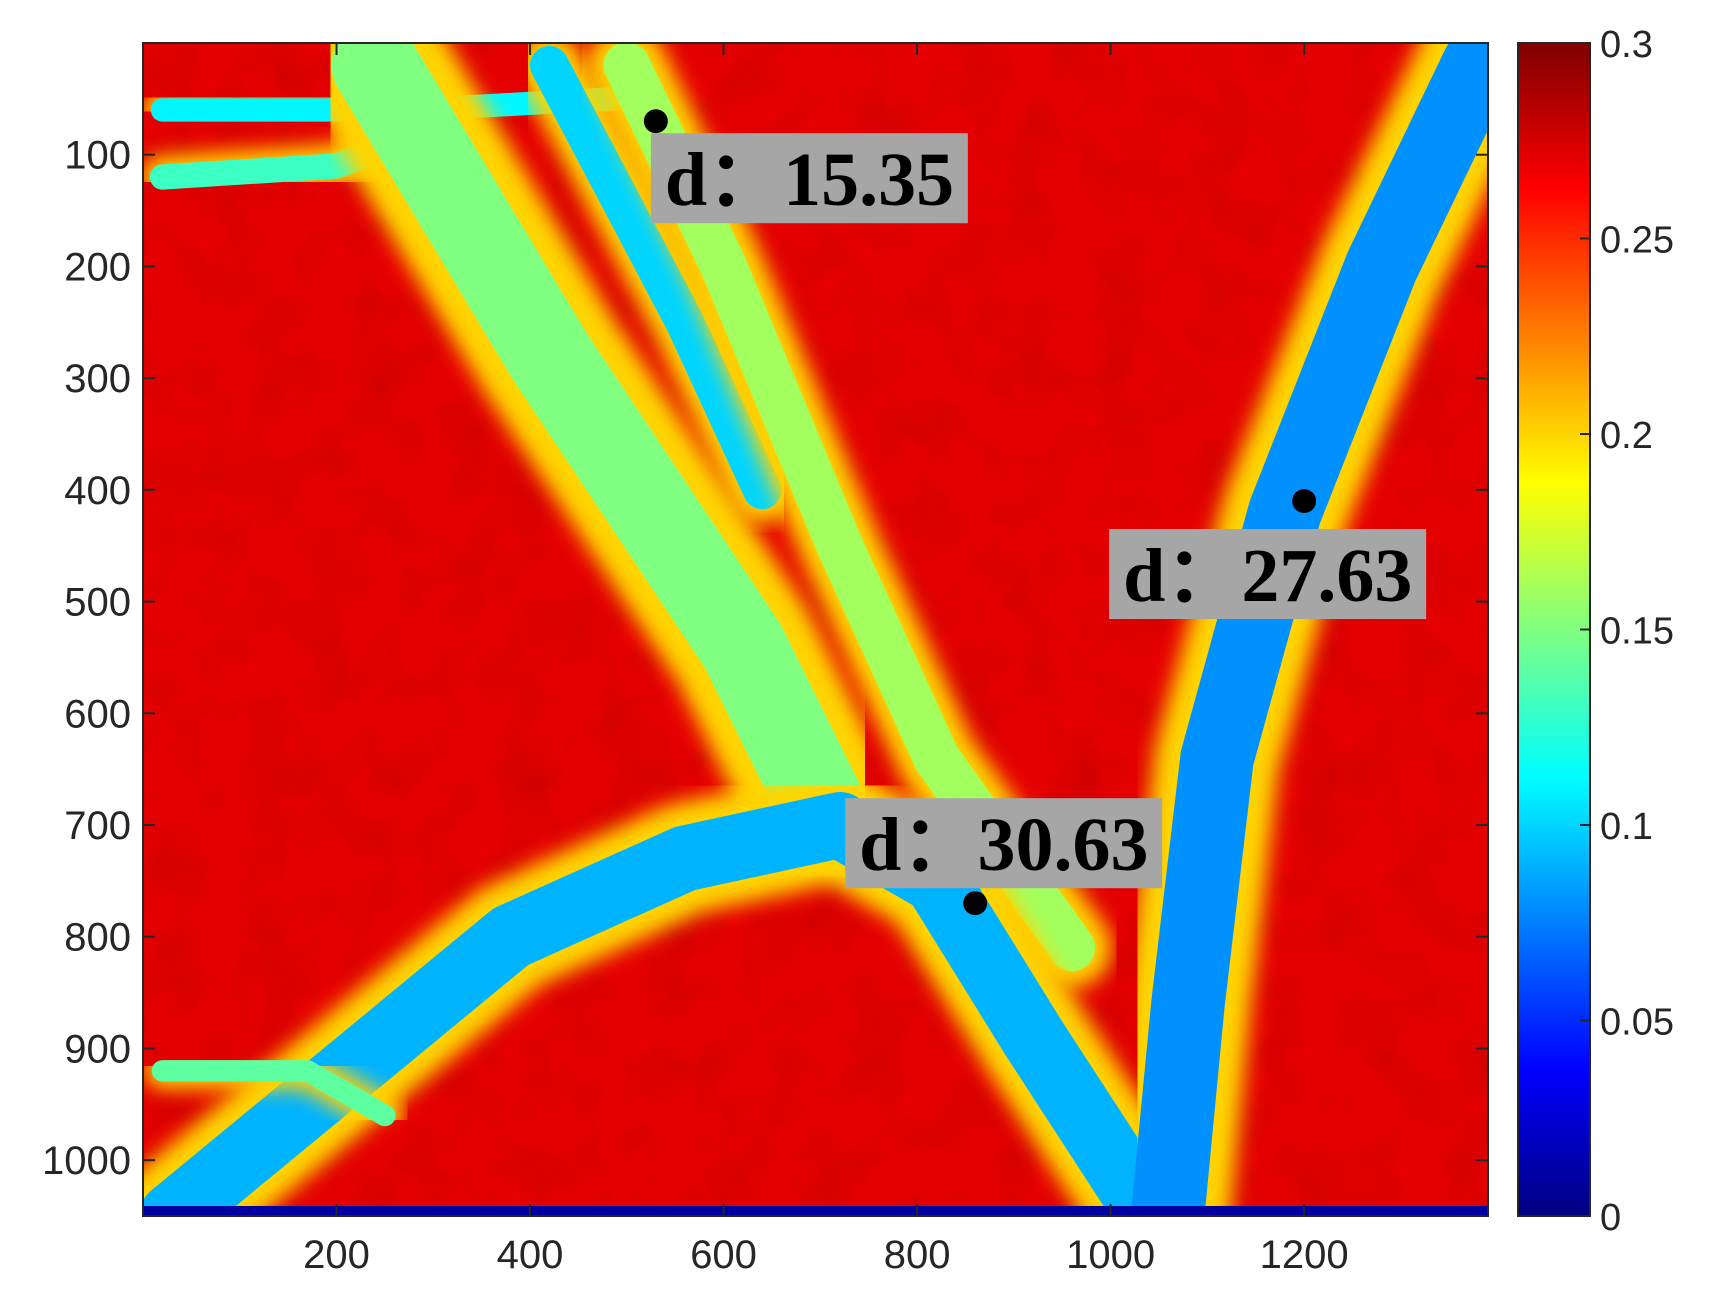 The height and width of the screenshot is (1306, 1726). I want to click on y-tick-label: 1000, so click(86, 1161).